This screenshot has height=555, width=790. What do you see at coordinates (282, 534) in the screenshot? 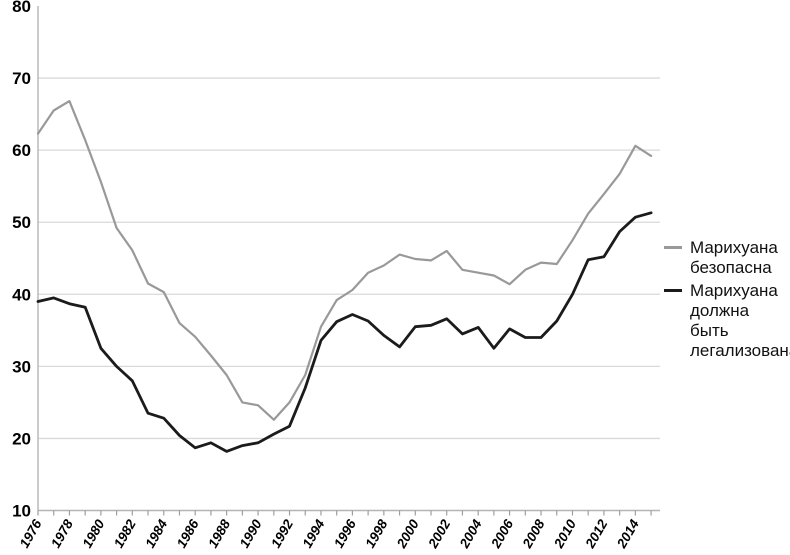
I see `x-tick-label: 1992` at bounding box center [282, 534].